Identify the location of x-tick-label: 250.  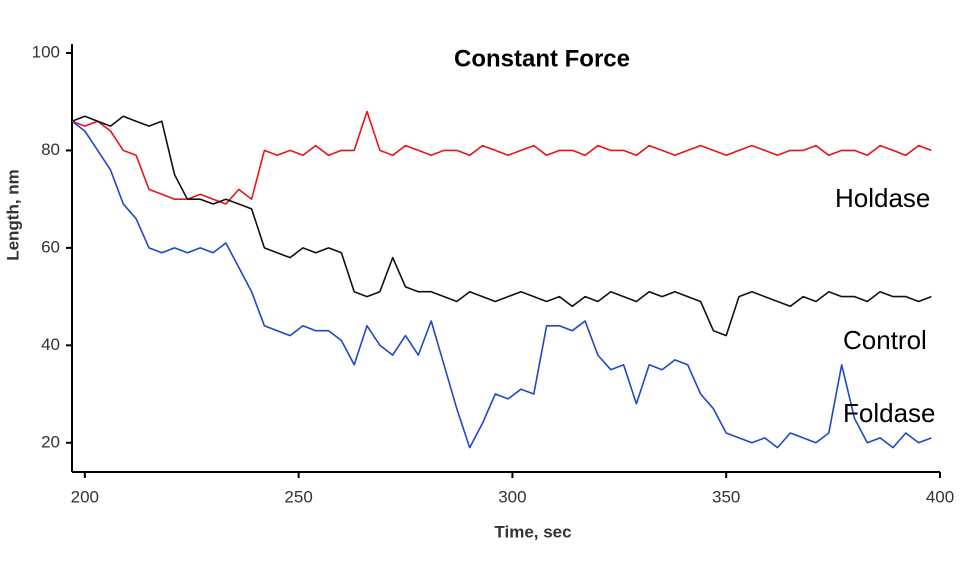
(298, 496).